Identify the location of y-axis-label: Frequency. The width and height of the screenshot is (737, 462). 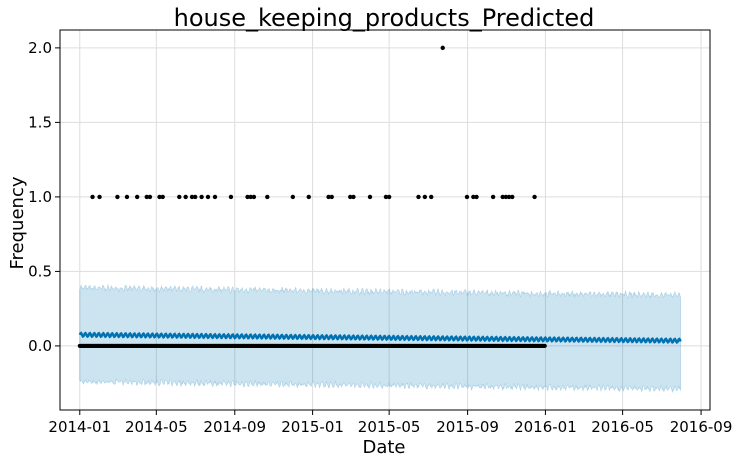
(17, 222).